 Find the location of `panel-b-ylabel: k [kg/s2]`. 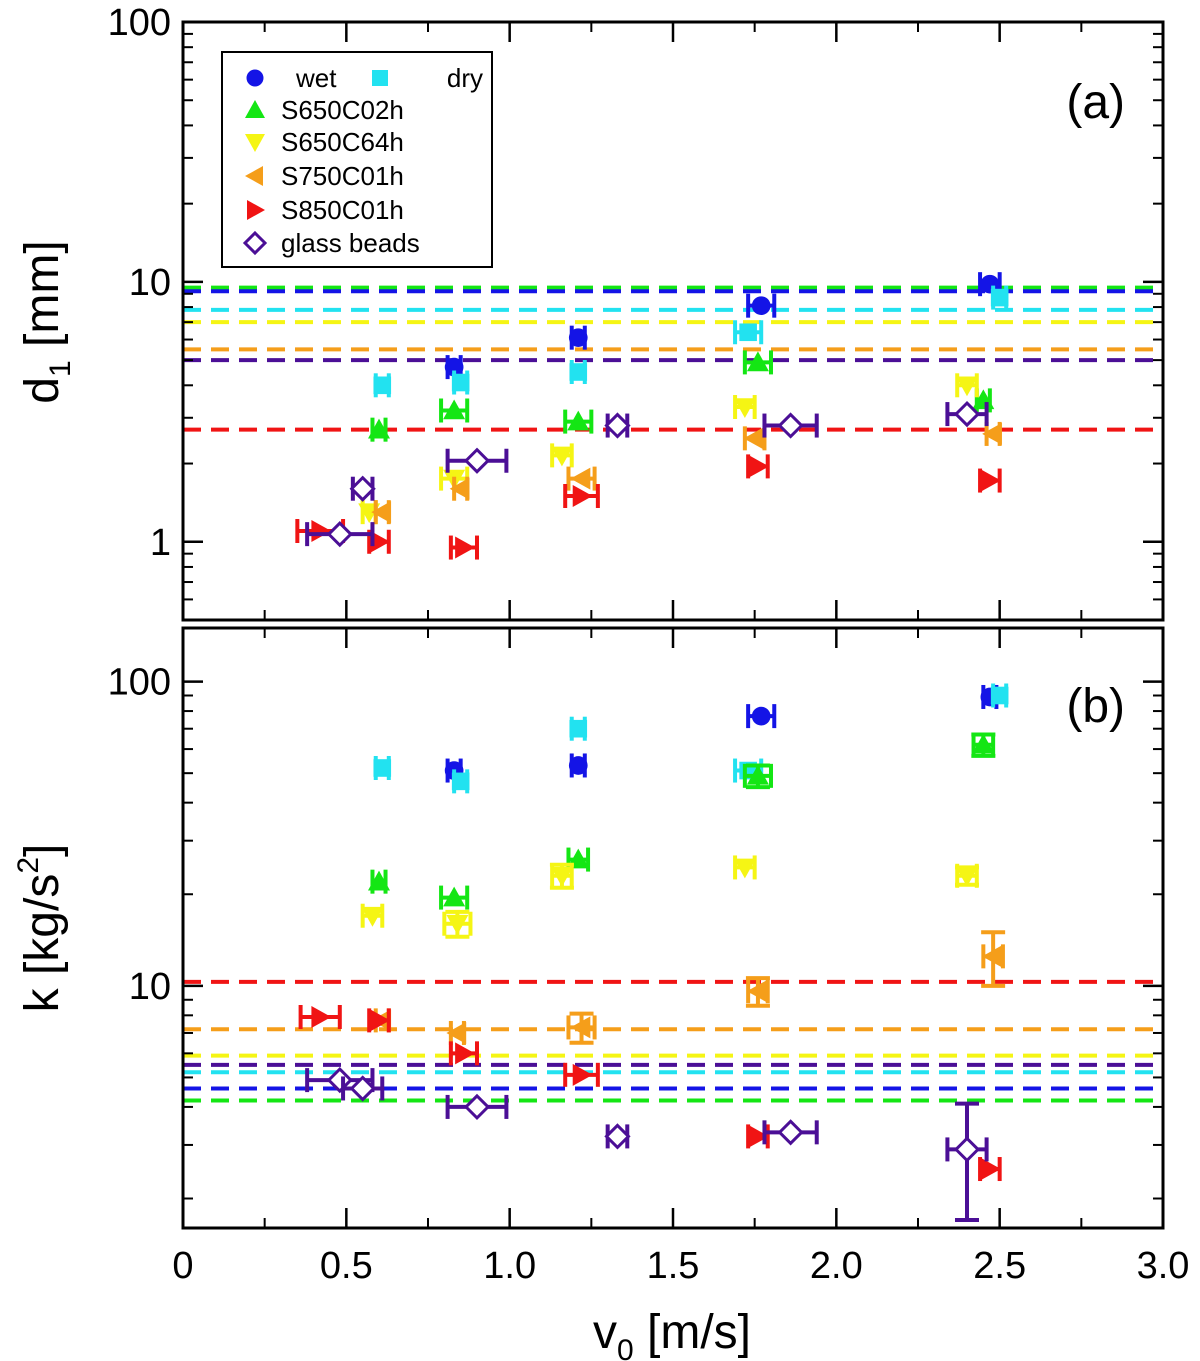

panel-b-ylabel: k [kg/s2] is located at coordinates (40, 928).